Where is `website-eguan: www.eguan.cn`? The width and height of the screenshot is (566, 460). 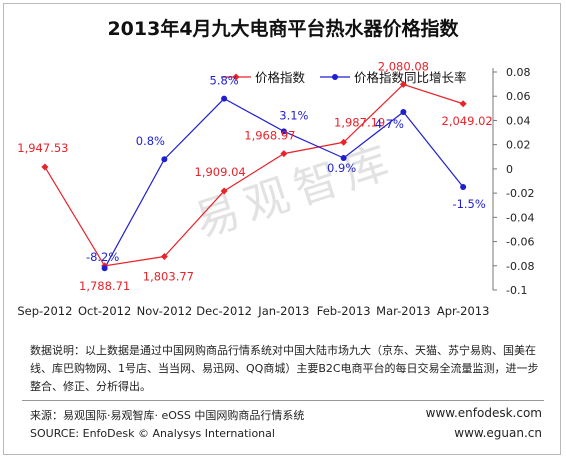 website-eguan: www.eguan.cn is located at coordinates (498, 433).